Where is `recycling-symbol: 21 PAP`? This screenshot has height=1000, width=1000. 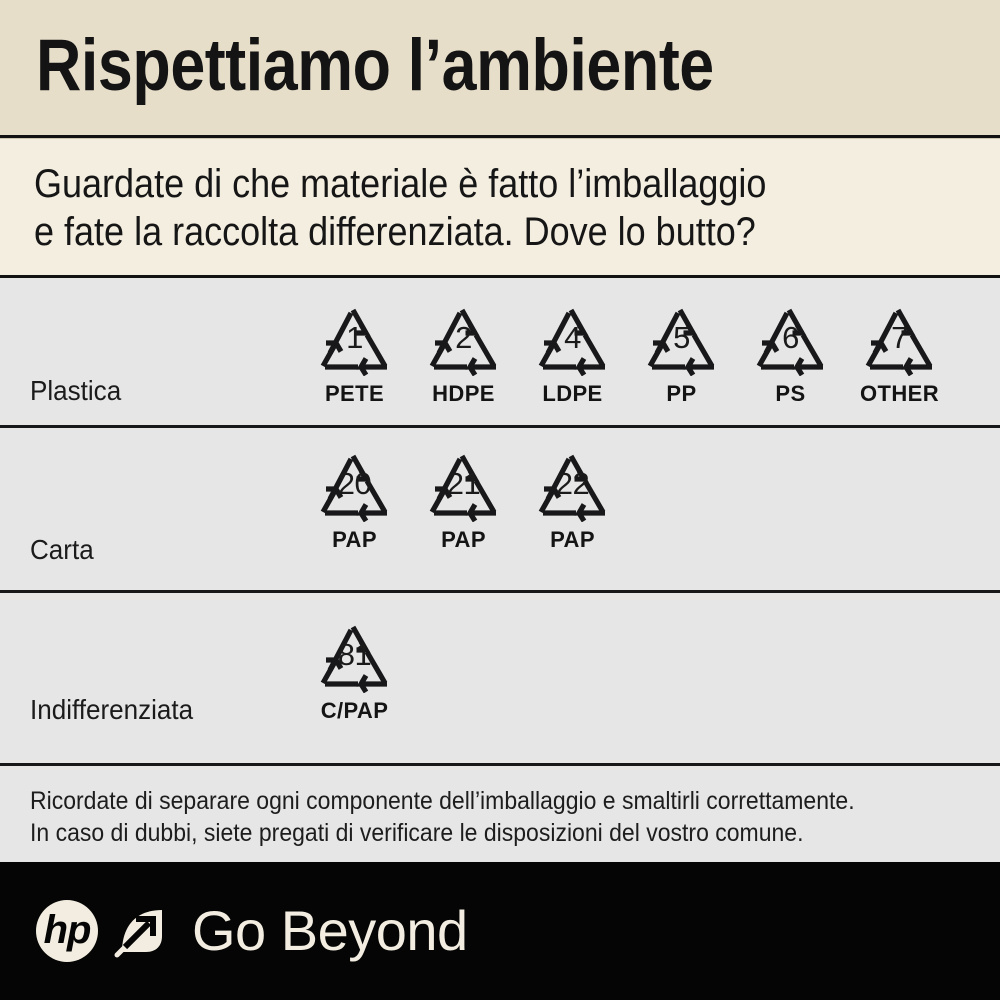
recycling-symbol: 21 PAP is located at coordinates (463, 497).